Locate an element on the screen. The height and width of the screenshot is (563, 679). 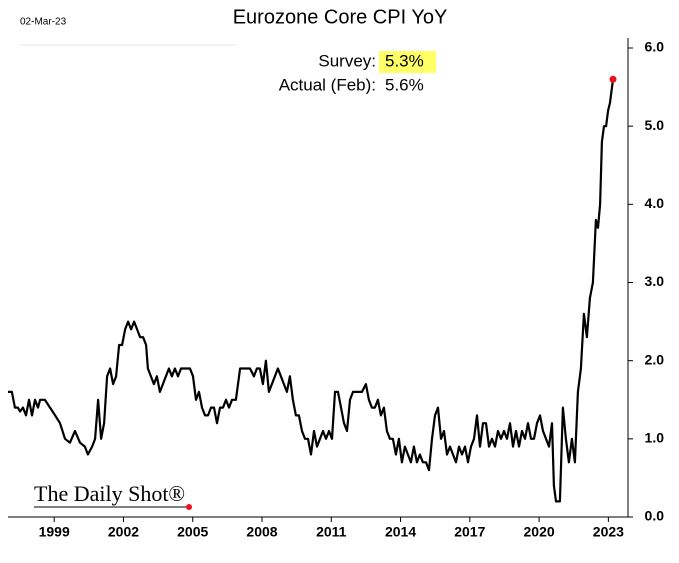
x-tick-label: 2014 is located at coordinates (400, 532).